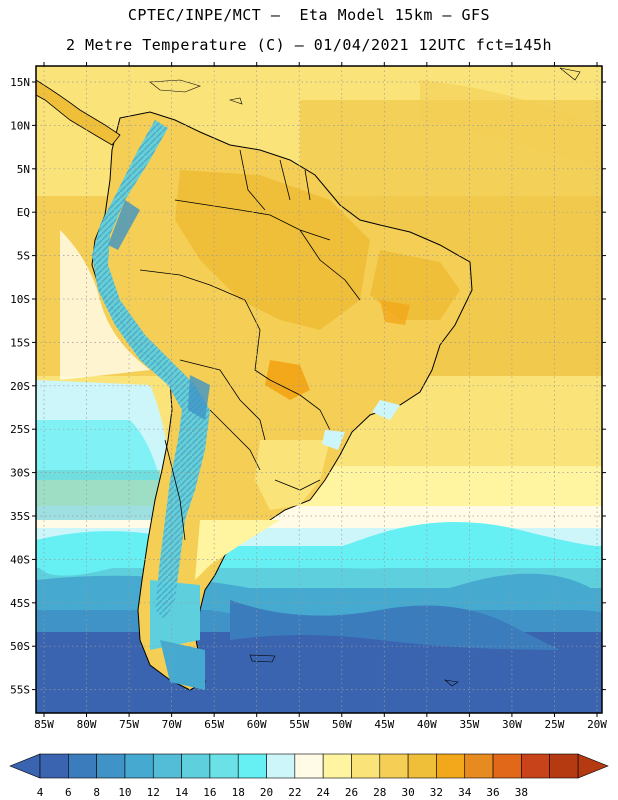  I want to click on colorbar-tick-label: 26, so click(351, 792).